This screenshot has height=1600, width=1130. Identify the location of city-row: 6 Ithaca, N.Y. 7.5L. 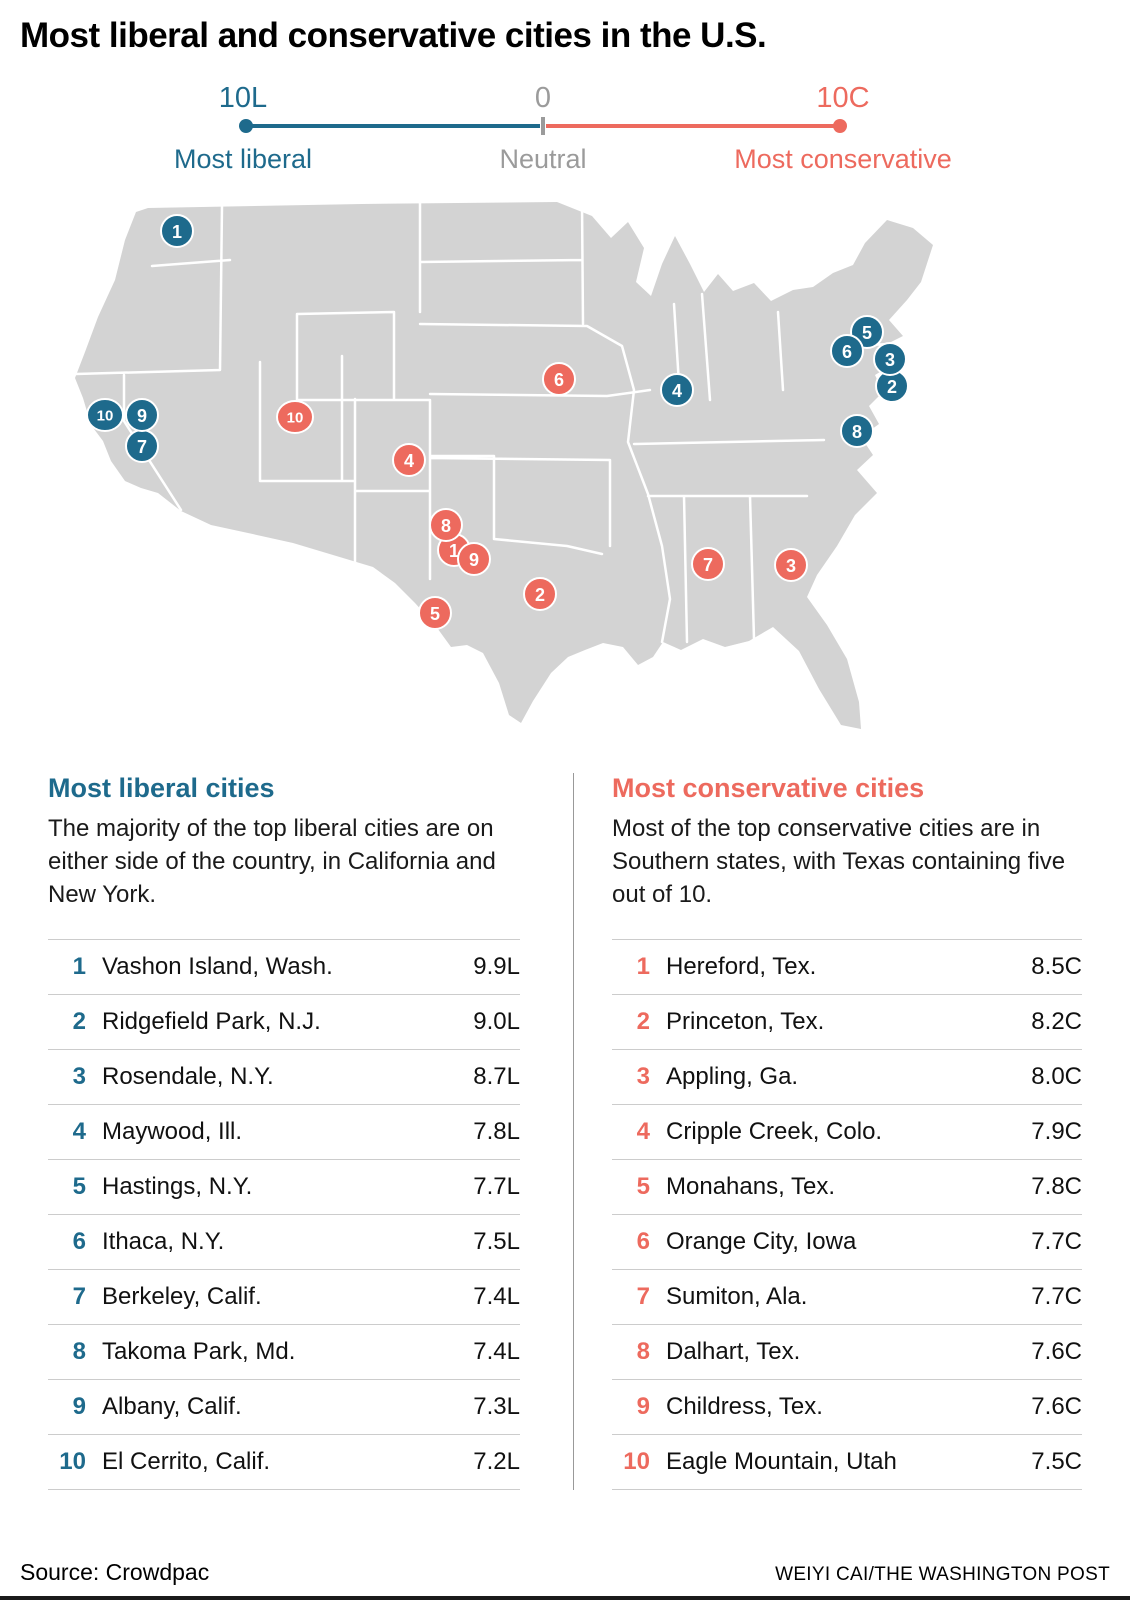
(284, 1243).